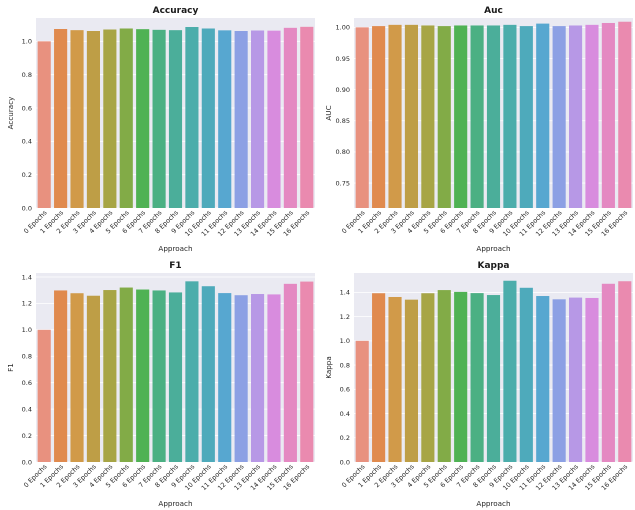 The height and width of the screenshot is (510, 635). Describe the element at coordinates (27, 383) in the screenshot. I see `f1-ytick-label: 0.6` at that location.